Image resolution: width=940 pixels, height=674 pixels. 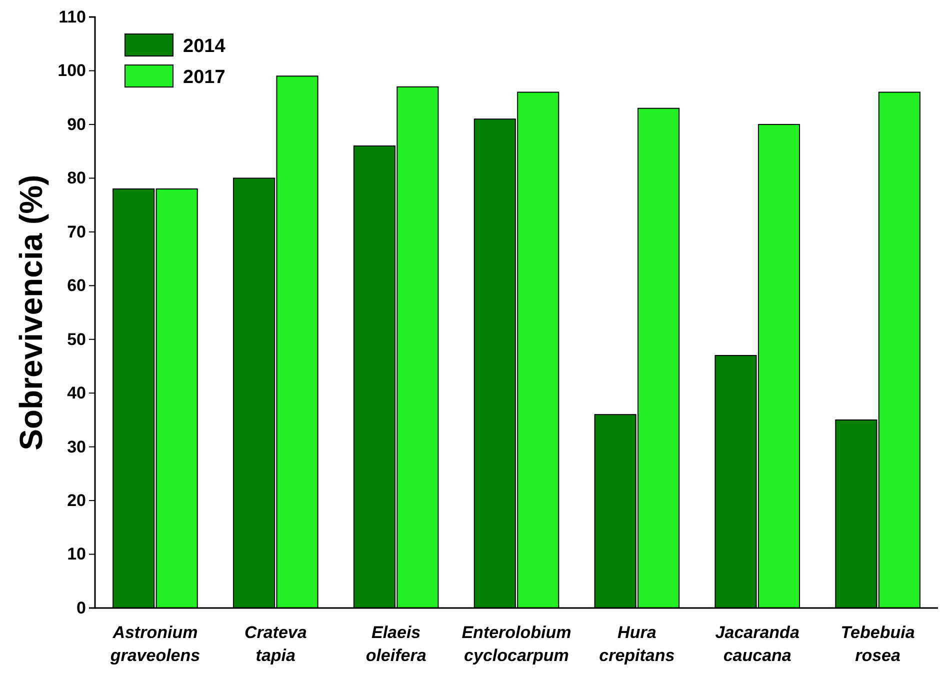 I want to click on y-tick-label: 70, so click(x=76, y=232).